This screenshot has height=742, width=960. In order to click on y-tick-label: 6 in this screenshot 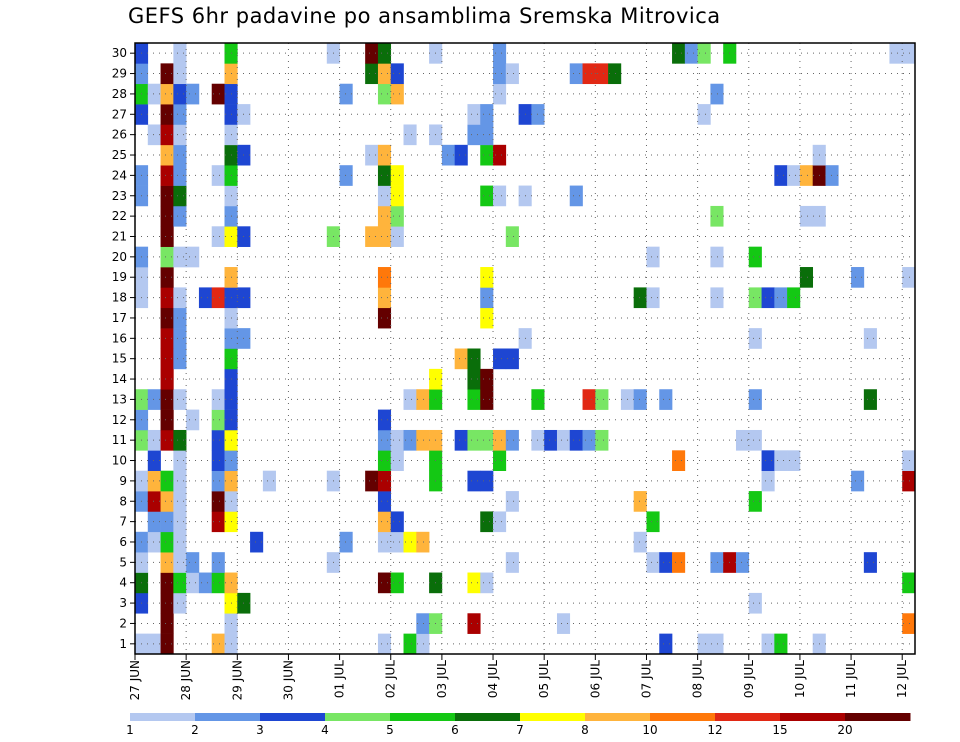, I will do `click(123, 542)`.